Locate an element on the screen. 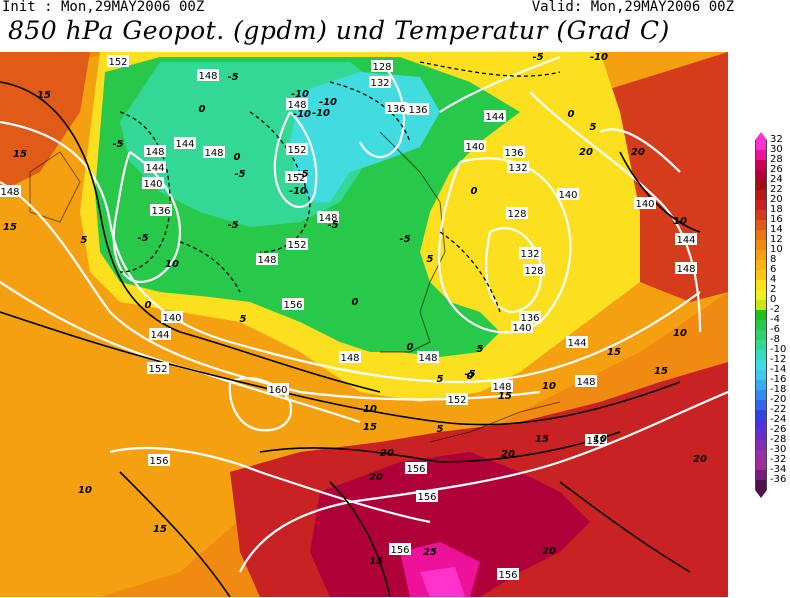  scale-label: -10 is located at coordinates (778, 349).